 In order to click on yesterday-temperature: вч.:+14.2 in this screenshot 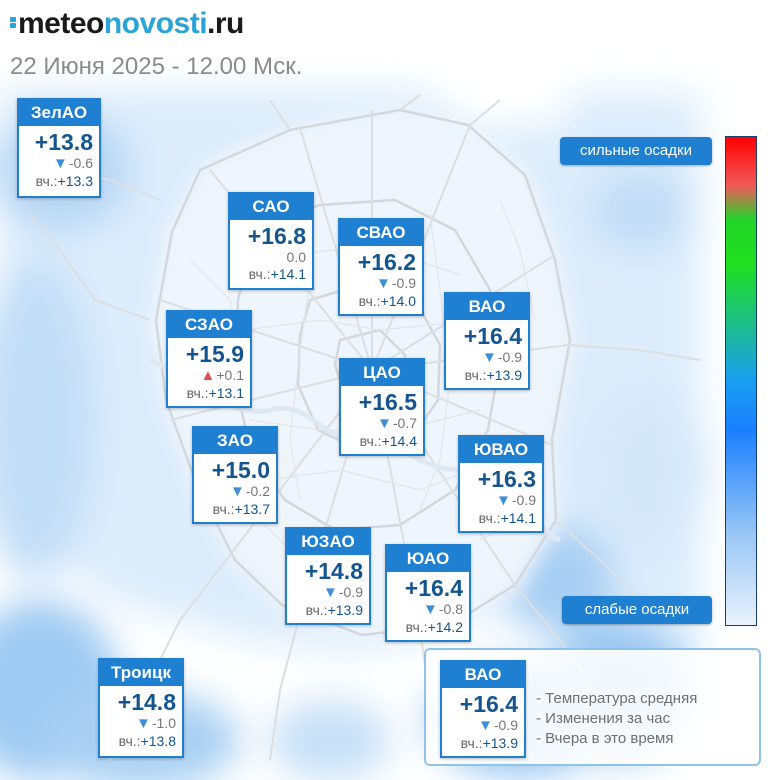, I will do `click(428, 627)`.